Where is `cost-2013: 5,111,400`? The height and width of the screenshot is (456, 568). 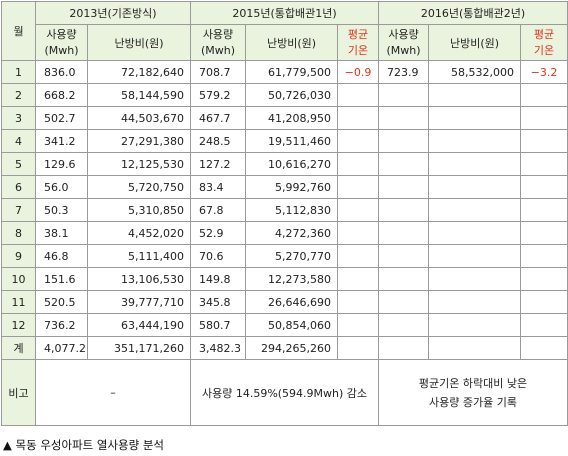
cost-2013: 5,111,400 is located at coordinates (139, 256).